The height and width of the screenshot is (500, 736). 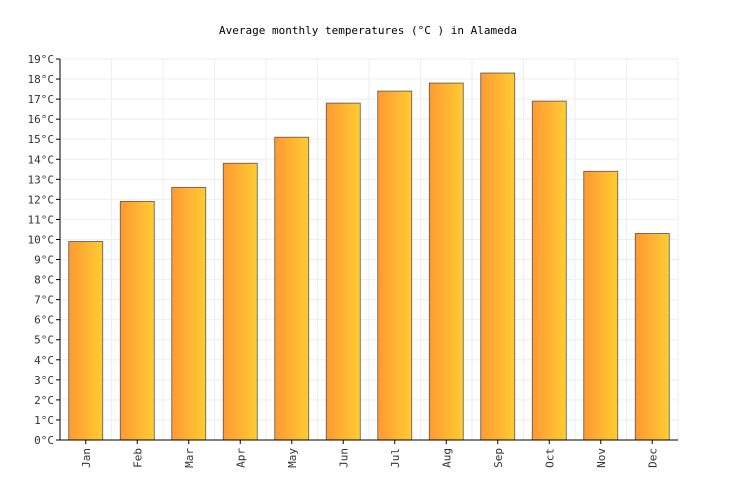 What do you see at coordinates (292, 458) in the screenshot?
I see `x-tick-label: May` at bounding box center [292, 458].